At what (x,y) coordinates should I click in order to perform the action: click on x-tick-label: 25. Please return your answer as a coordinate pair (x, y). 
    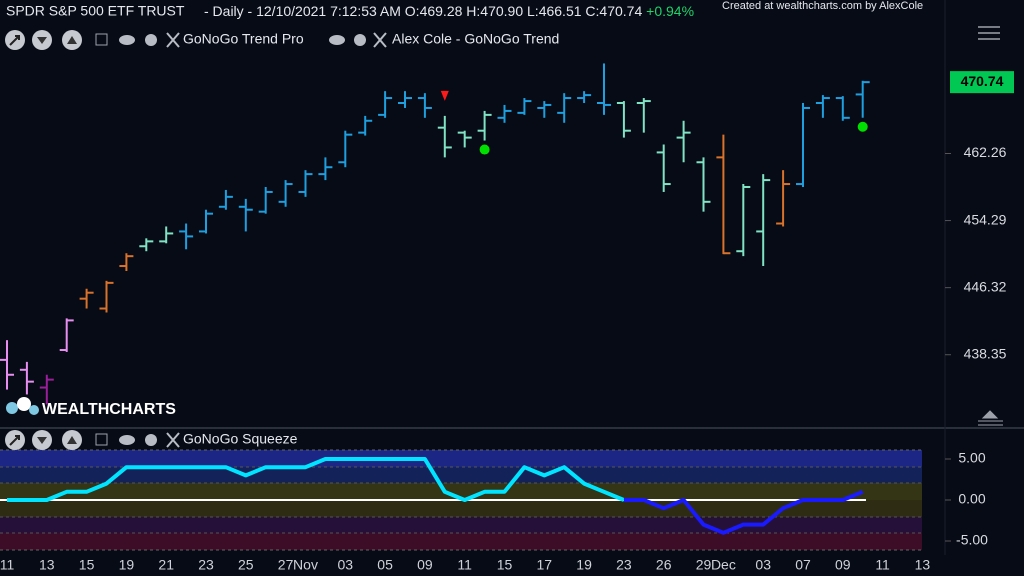
    Looking at the image, I should click on (246, 565).